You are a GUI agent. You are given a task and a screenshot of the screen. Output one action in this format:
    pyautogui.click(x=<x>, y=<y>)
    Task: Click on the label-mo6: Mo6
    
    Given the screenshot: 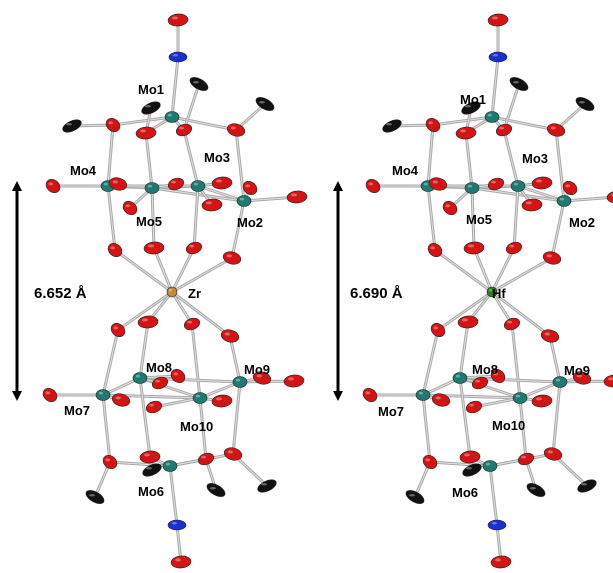 What is the action you would take?
    pyautogui.click(x=151, y=491)
    